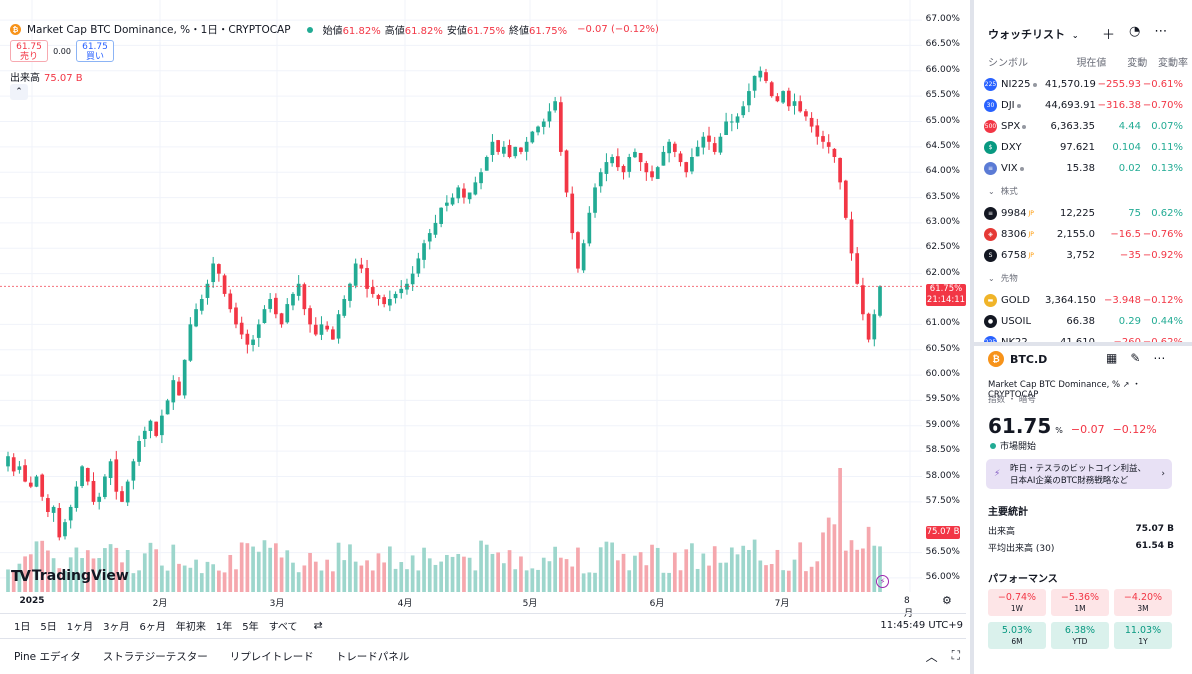 This screenshot has width=1192, height=674. Describe the element at coordinates (1023, 579) in the screenshot. I see `performance-title: パフォーマンス` at that location.